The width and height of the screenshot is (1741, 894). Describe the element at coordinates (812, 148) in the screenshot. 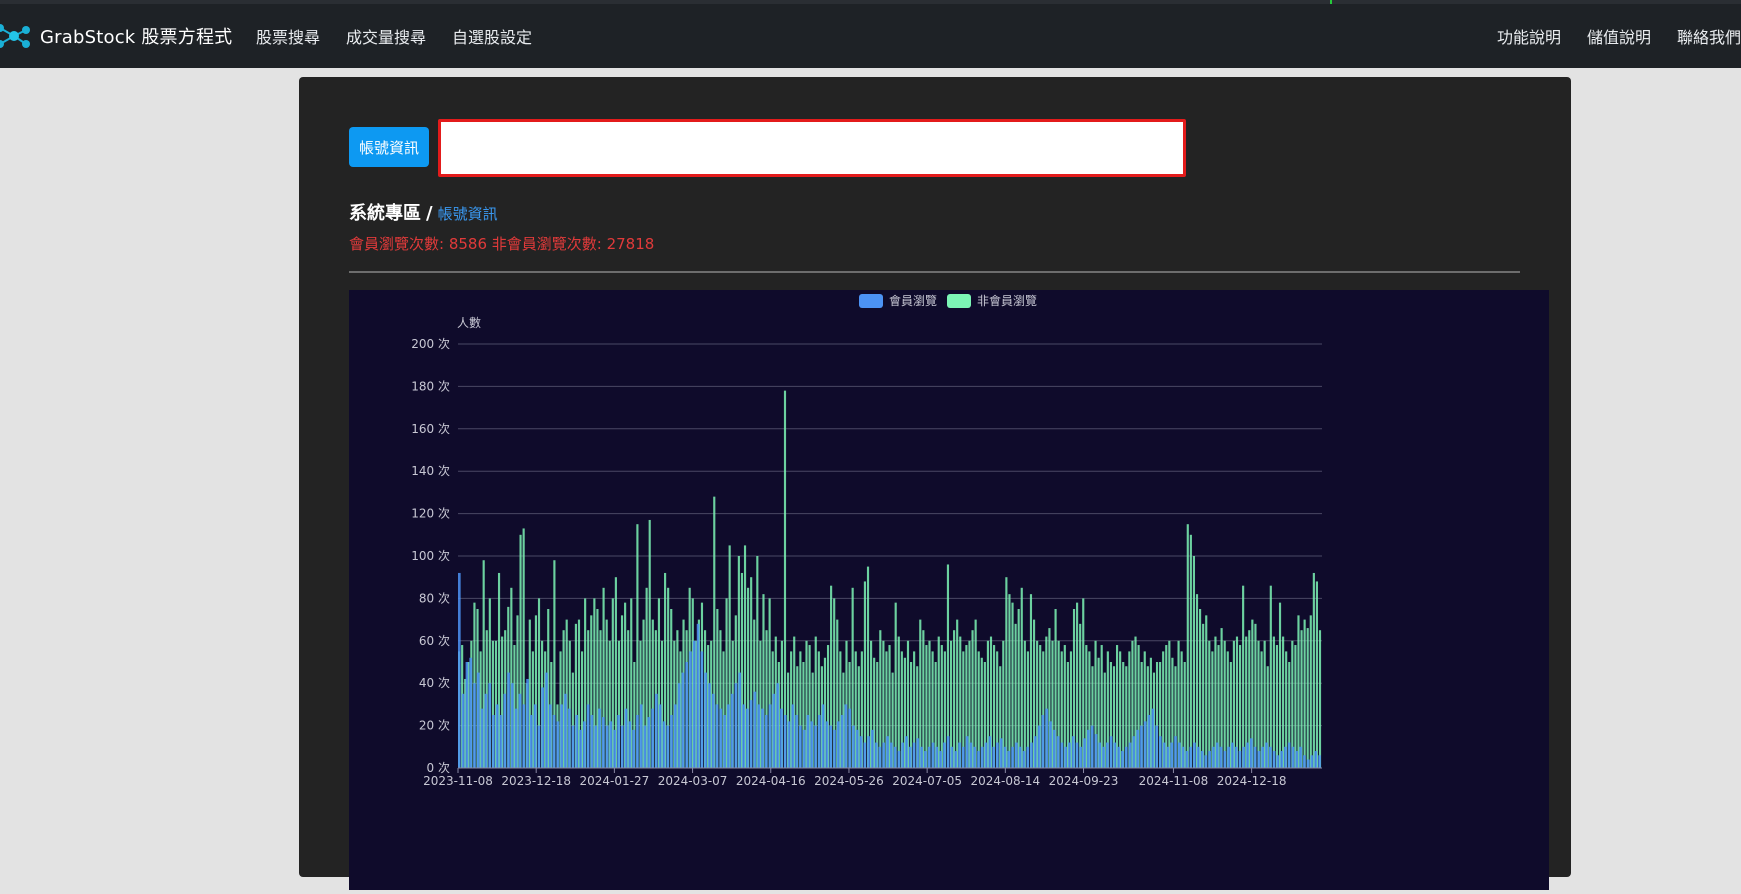

I see `account-info-field` at that location.